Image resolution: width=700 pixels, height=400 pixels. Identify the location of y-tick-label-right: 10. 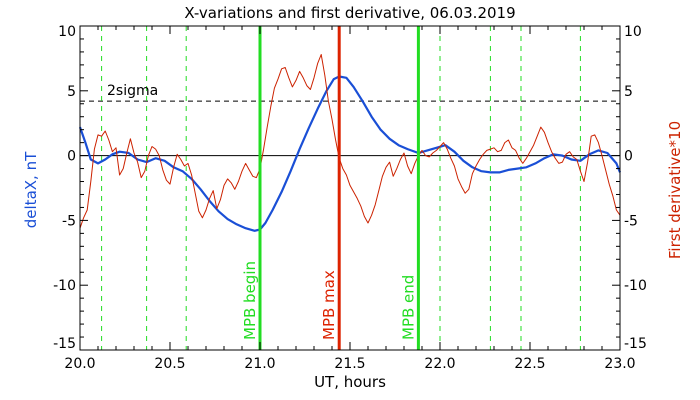
(633, 32).